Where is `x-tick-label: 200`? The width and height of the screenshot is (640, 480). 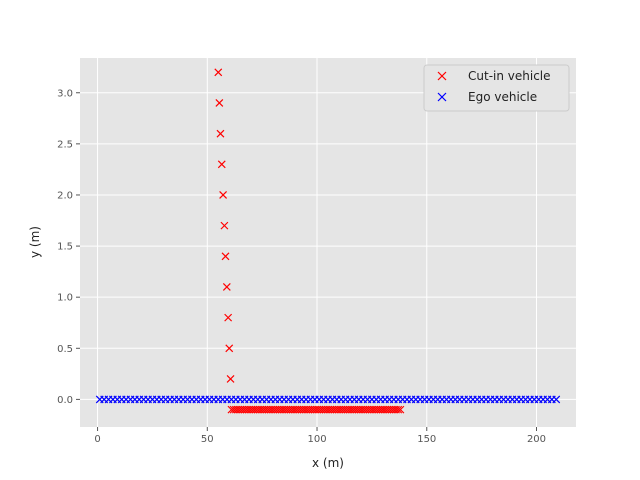 x-tick-label: 200 is located at coordinates (536, 439).